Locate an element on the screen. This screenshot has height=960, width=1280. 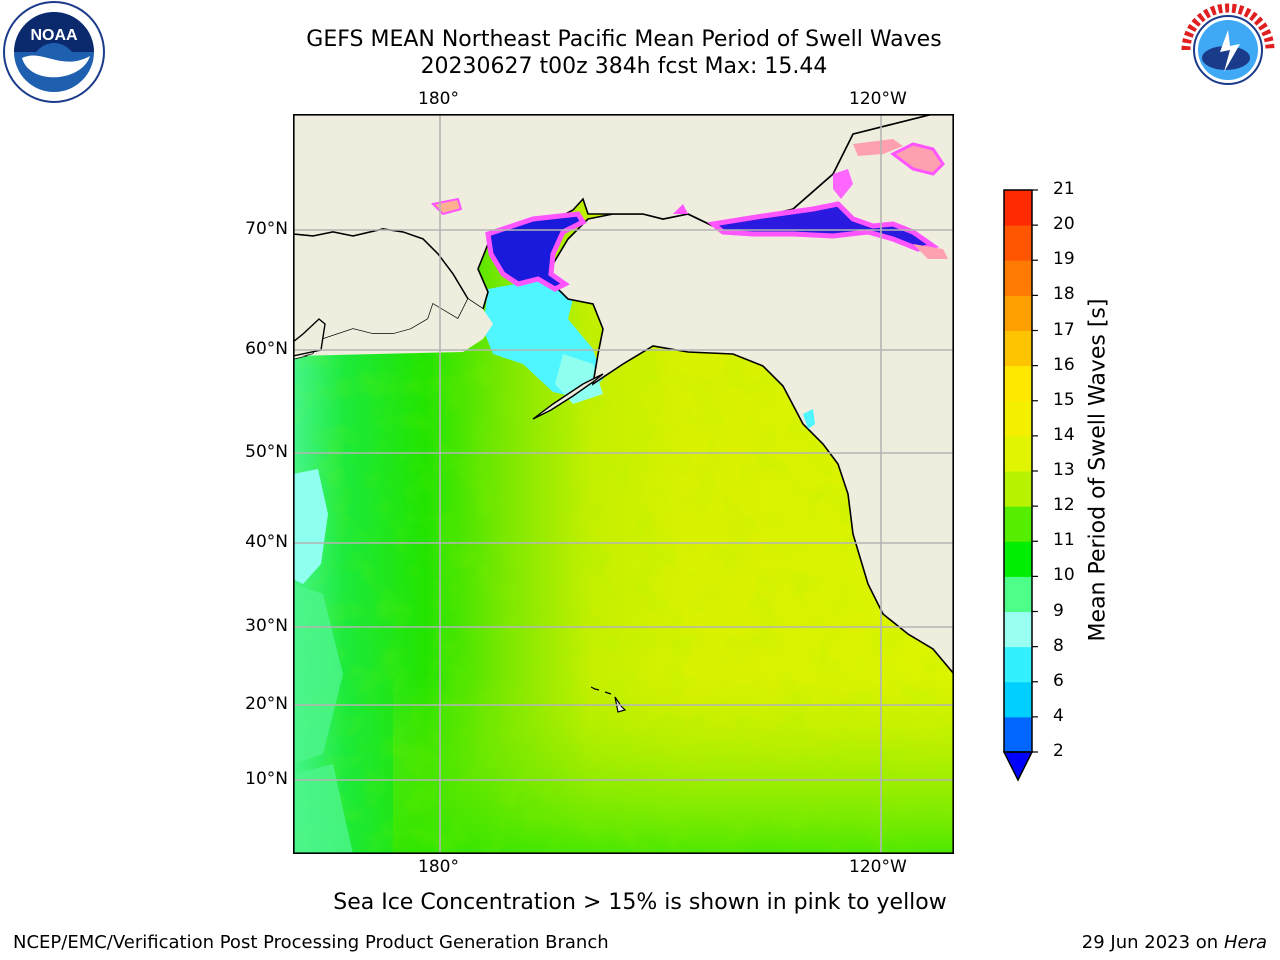
colorbar-tick-label: 18 is located at coordinates (1064, 294).